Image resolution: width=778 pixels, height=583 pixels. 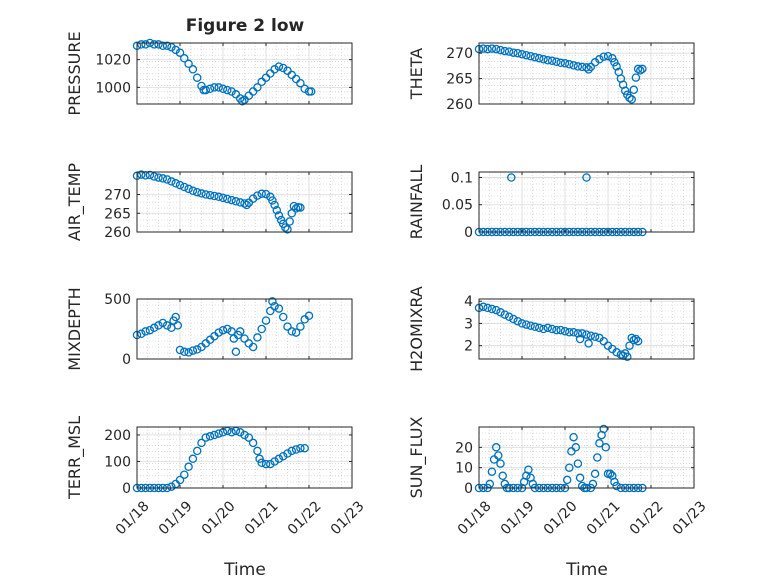 I want to click on x-axis-label-right: Time, so click(x=586, y=570).